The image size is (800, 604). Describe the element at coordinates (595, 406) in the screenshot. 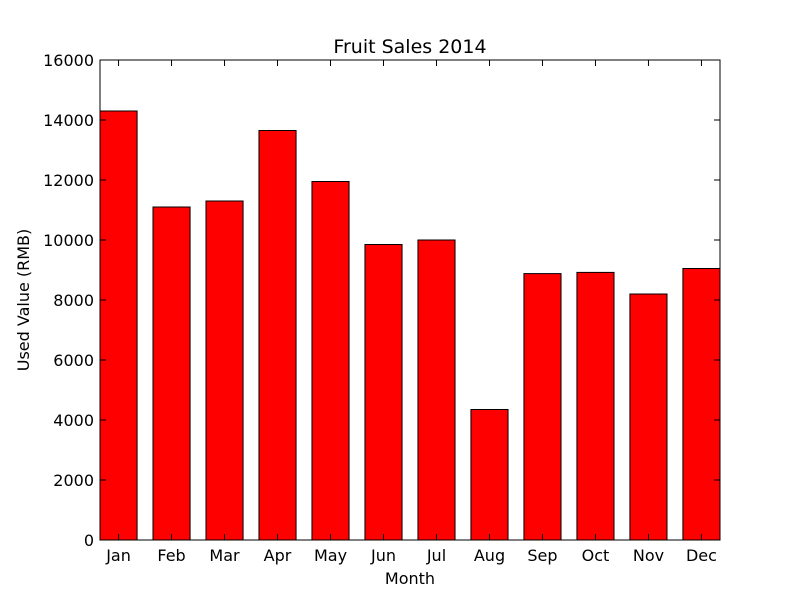

I see `bar-oct` at that location.